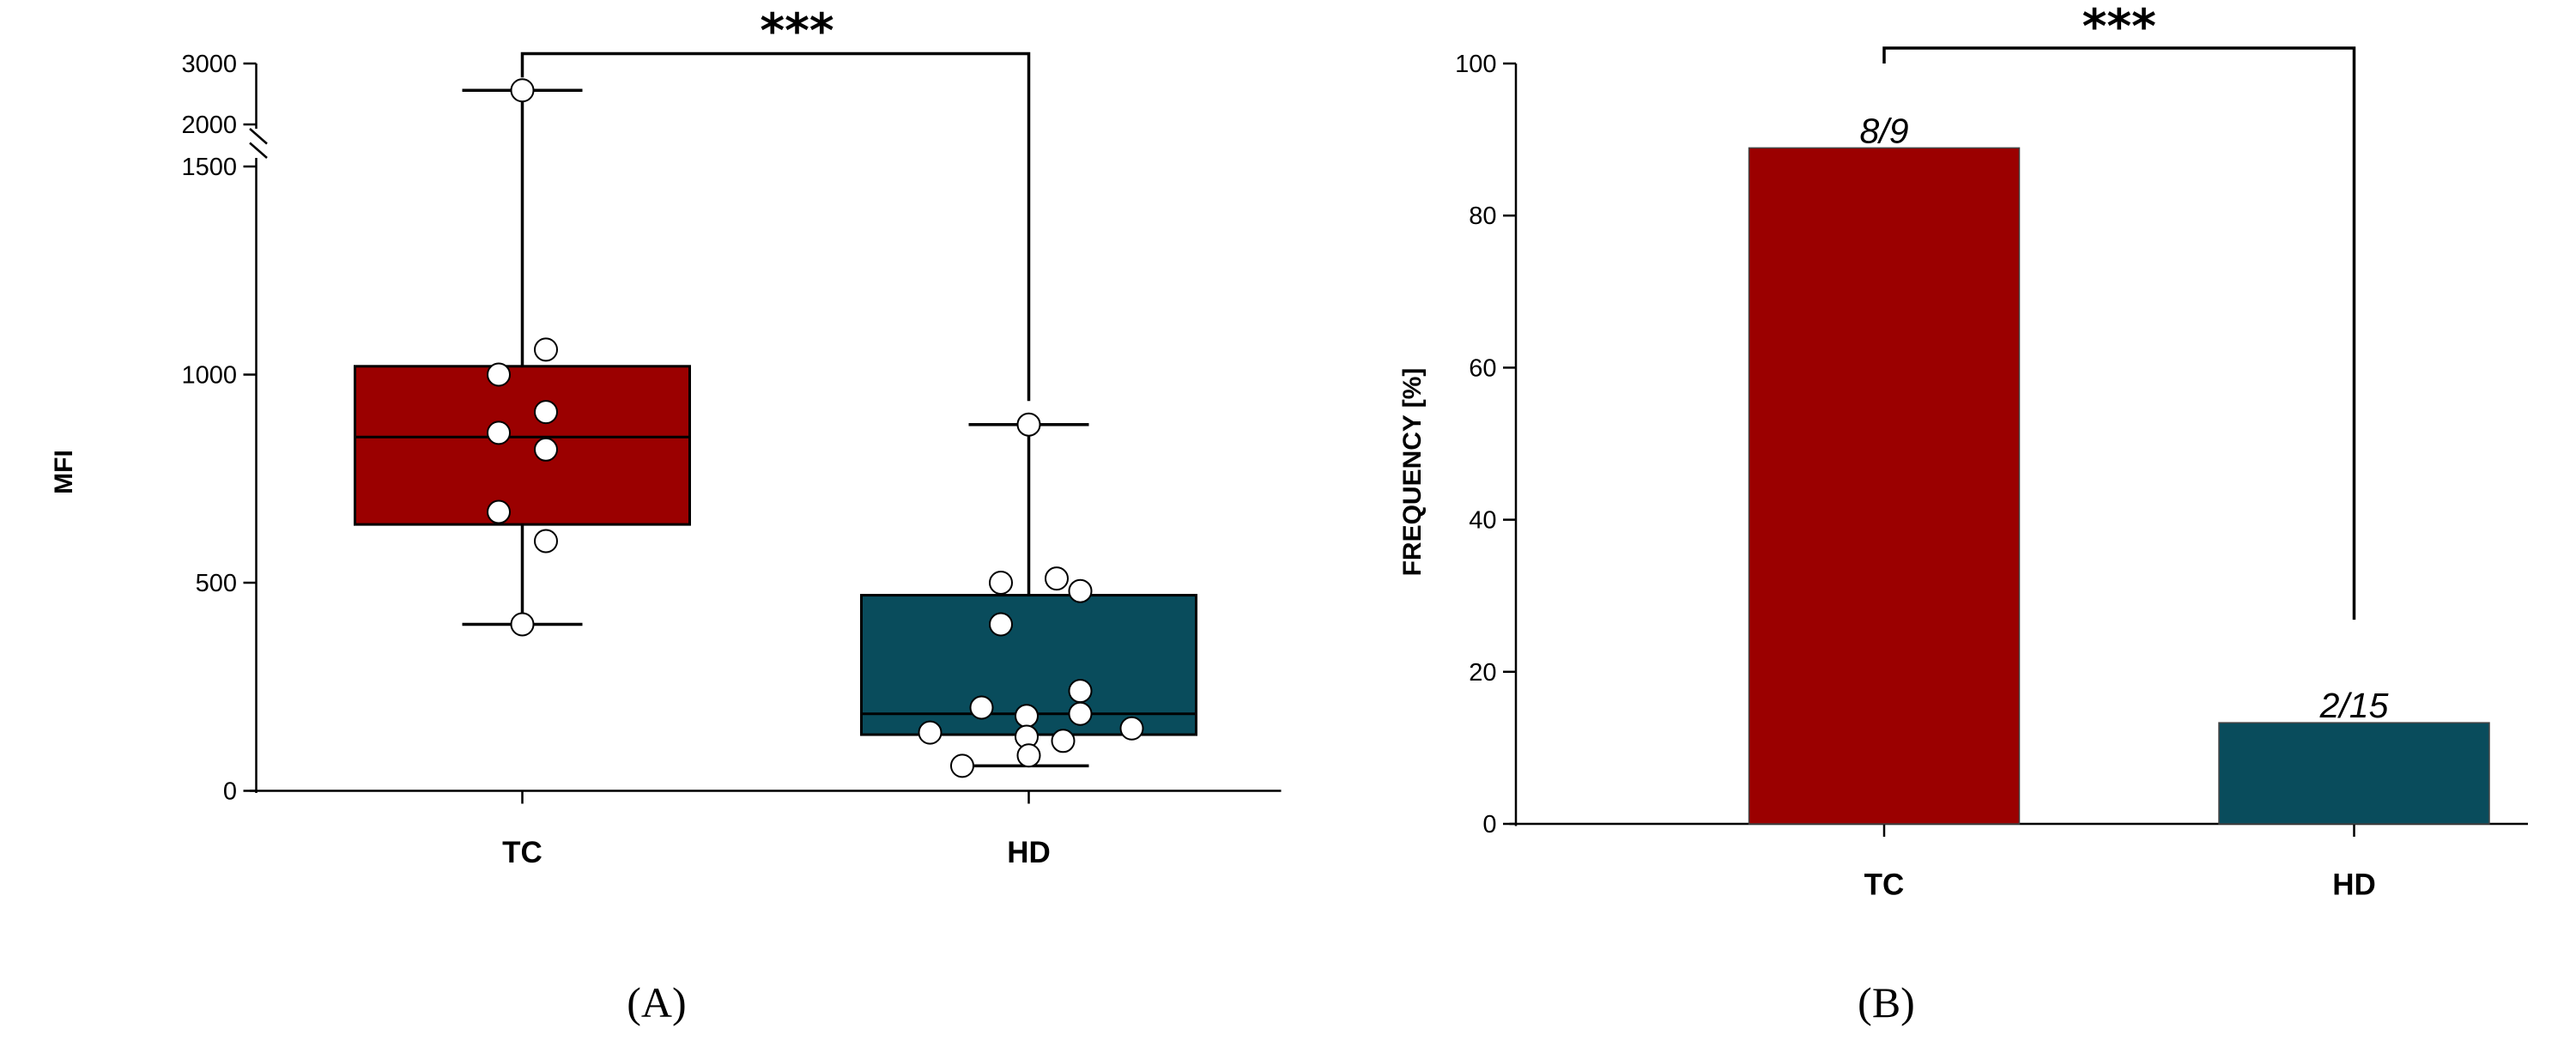 This screenshot has height=1053, width=2576. I want to click on panel-a-label: (A), so click(656, 1002).